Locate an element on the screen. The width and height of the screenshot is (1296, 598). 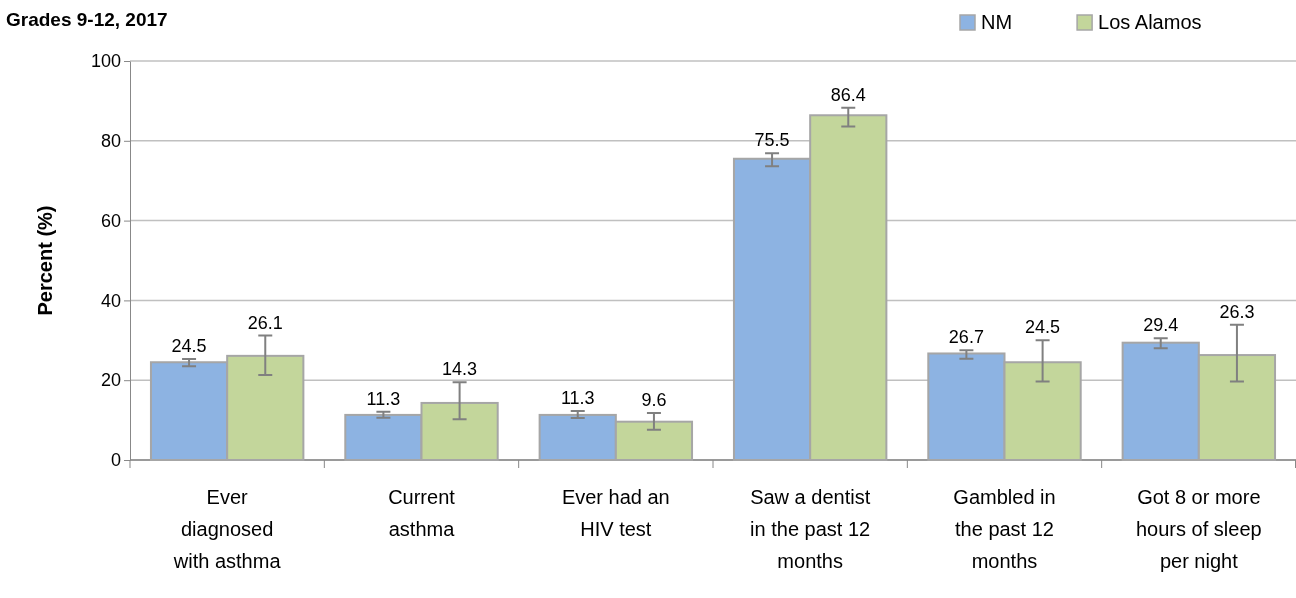
legend-label: Los Alamos is located at coordinates (1150, 22).